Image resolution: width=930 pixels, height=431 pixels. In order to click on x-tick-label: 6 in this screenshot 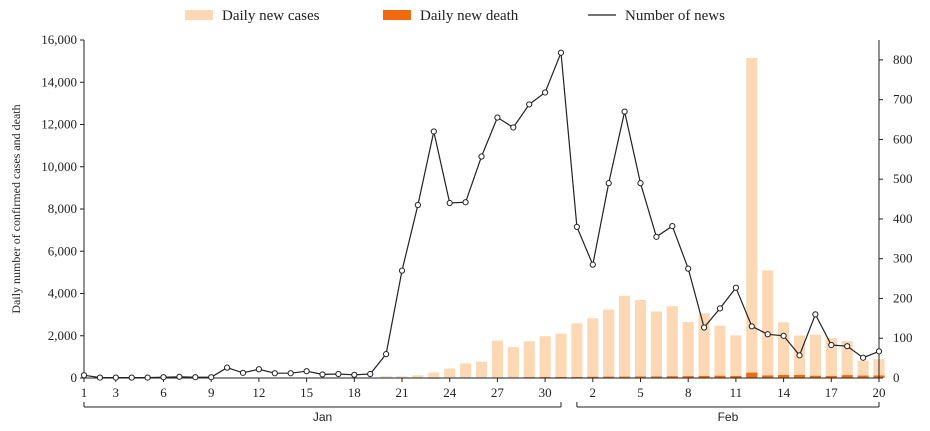, I will do `click(163, 392)`.